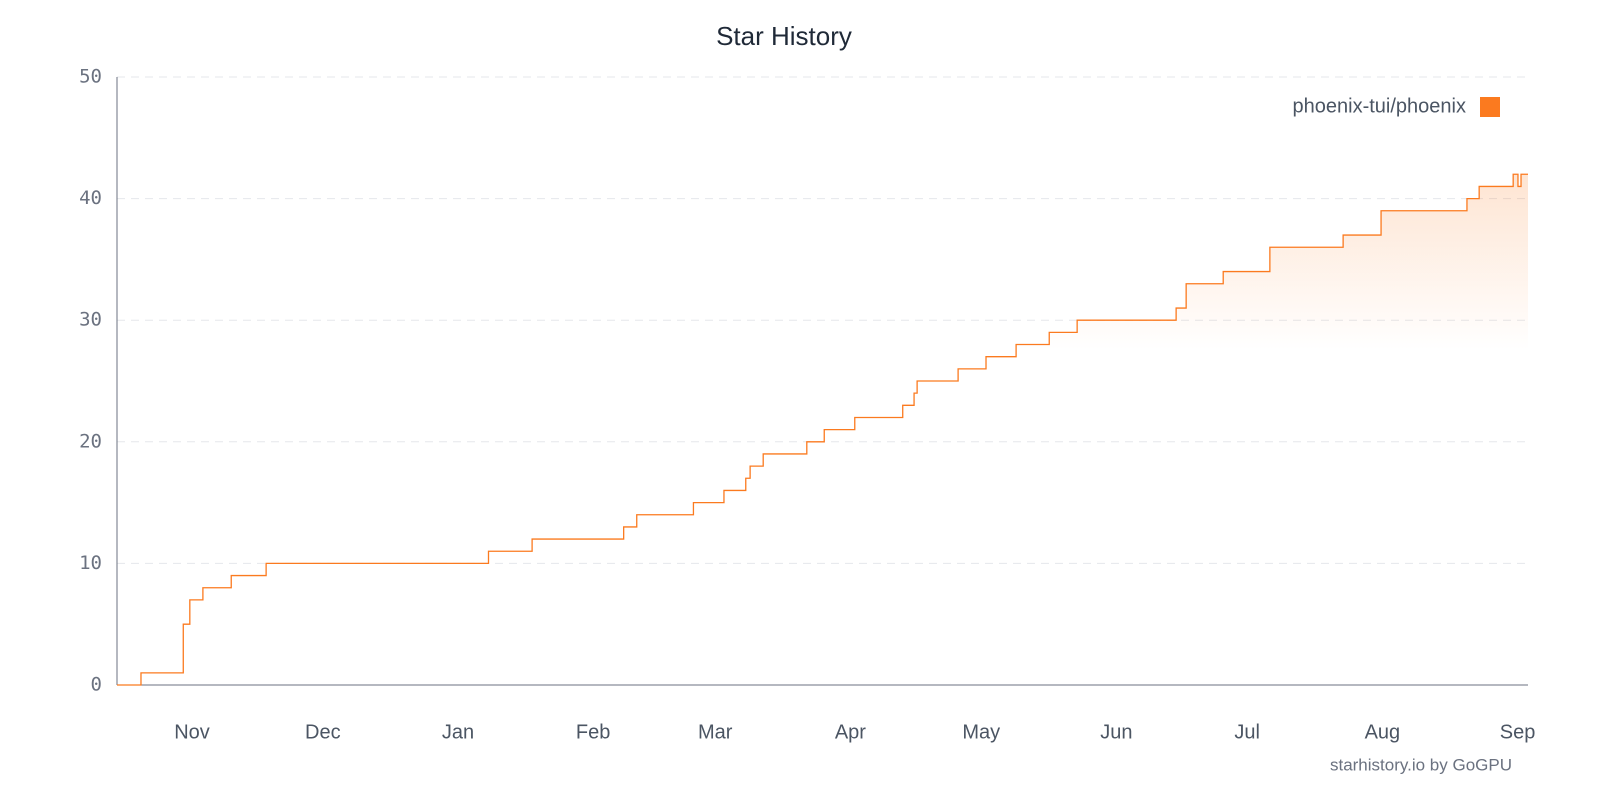 The width and height of the screenshot is (1600, 800). What do you see at coordinates (1247, 732) in the screenshot?
I see `x-tick-label: Jul` at bounding box center [1247, 732].